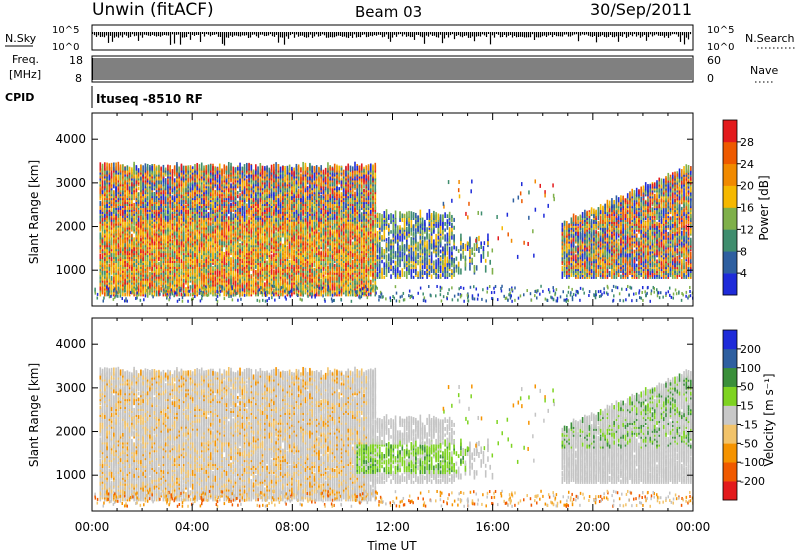  Describe the element at coordinates (65, 47) in the screenshot. I see `nsky-tick-bottom-left: 10^0` at that location.